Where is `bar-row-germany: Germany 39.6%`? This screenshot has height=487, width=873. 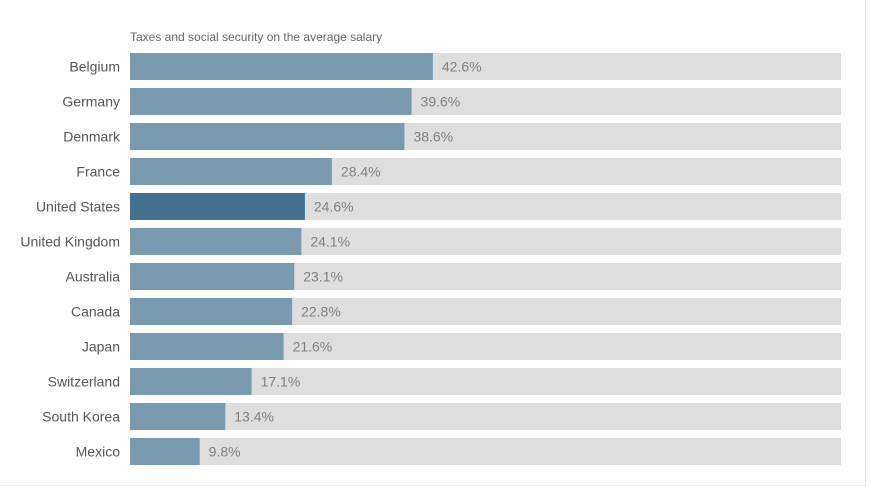 bar-row-germany: Germany 39.6% is located at coordinates (451, 101).